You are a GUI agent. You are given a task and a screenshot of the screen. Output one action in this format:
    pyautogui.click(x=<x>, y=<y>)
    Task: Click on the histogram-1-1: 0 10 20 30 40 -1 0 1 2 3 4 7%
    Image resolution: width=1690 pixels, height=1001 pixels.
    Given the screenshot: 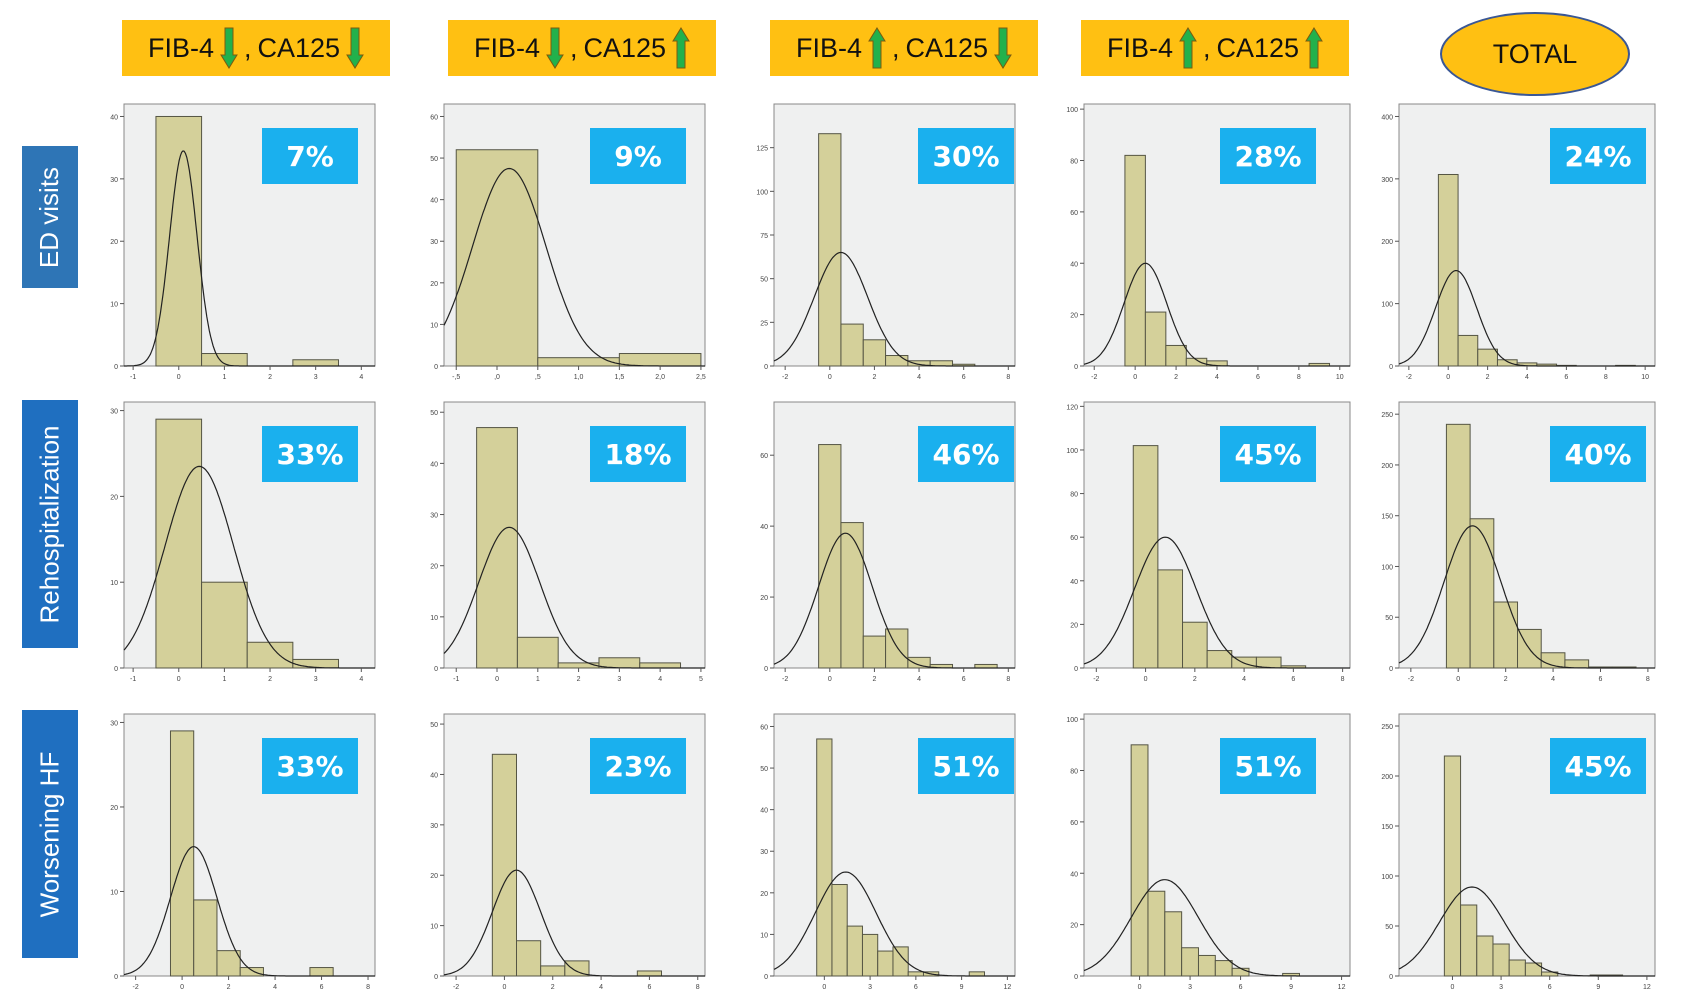 What is the action you would take?
    pyautogui.click(x=243, y=244)
    